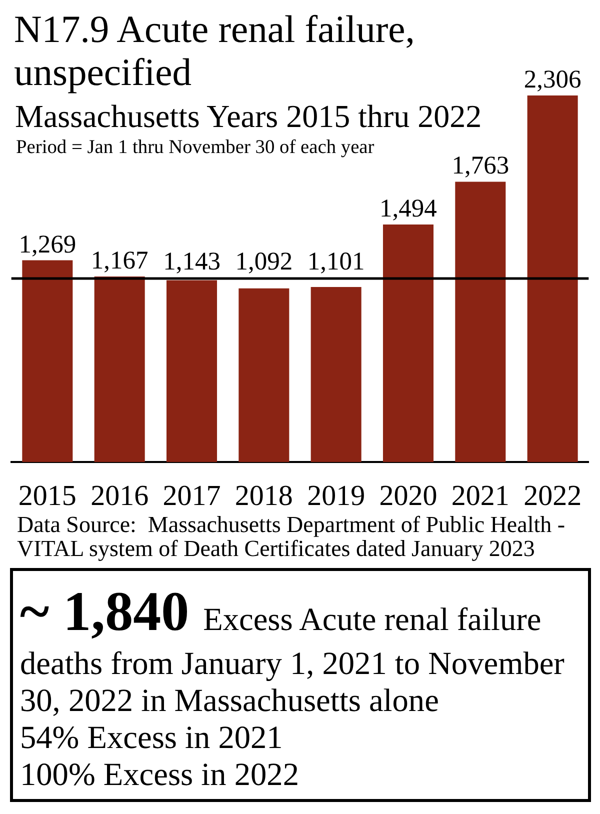  What do you see at coordinates (160, 775) in the screenshot?
I see `text: 100% Excess in 2022` at bounding box center [160, 775].